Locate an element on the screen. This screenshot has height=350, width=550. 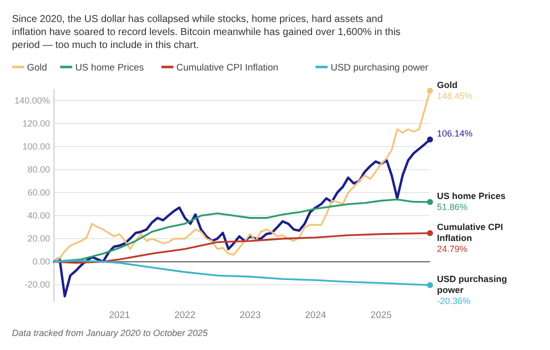
y-tick-label: 60.00 is located at coordinates (38, 193).